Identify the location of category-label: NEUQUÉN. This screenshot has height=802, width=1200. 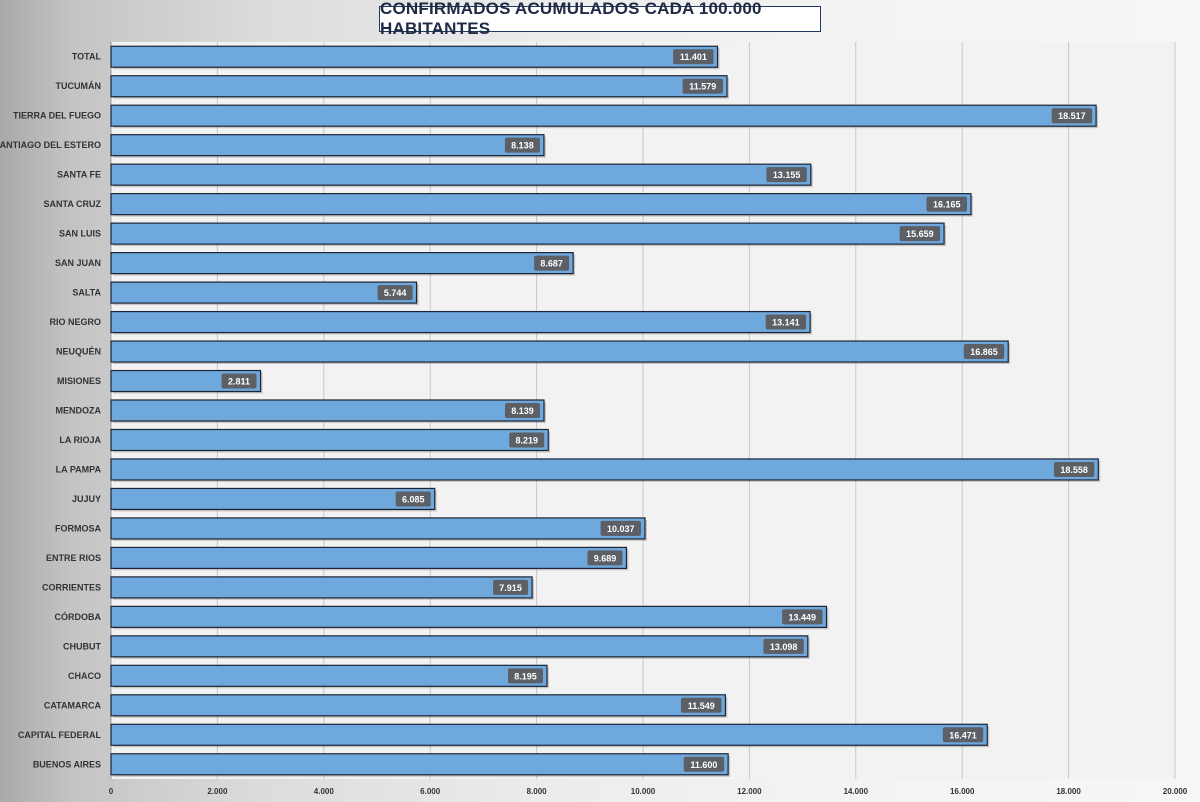
(78, 352).